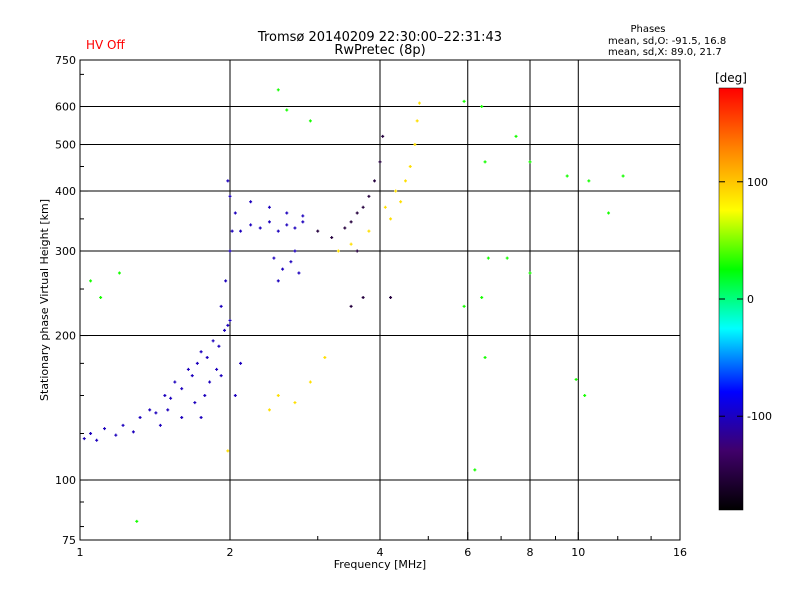 This screenshot has width=800, height=600. What do you see at coordinates (759, 416) in the screenshot?
I see `colorbar-tick-label: -100` at bounding box center [759, 416].